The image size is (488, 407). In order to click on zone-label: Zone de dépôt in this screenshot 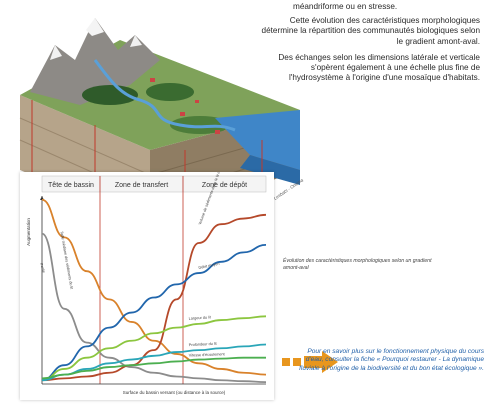, I will do `click(224, 185)`.